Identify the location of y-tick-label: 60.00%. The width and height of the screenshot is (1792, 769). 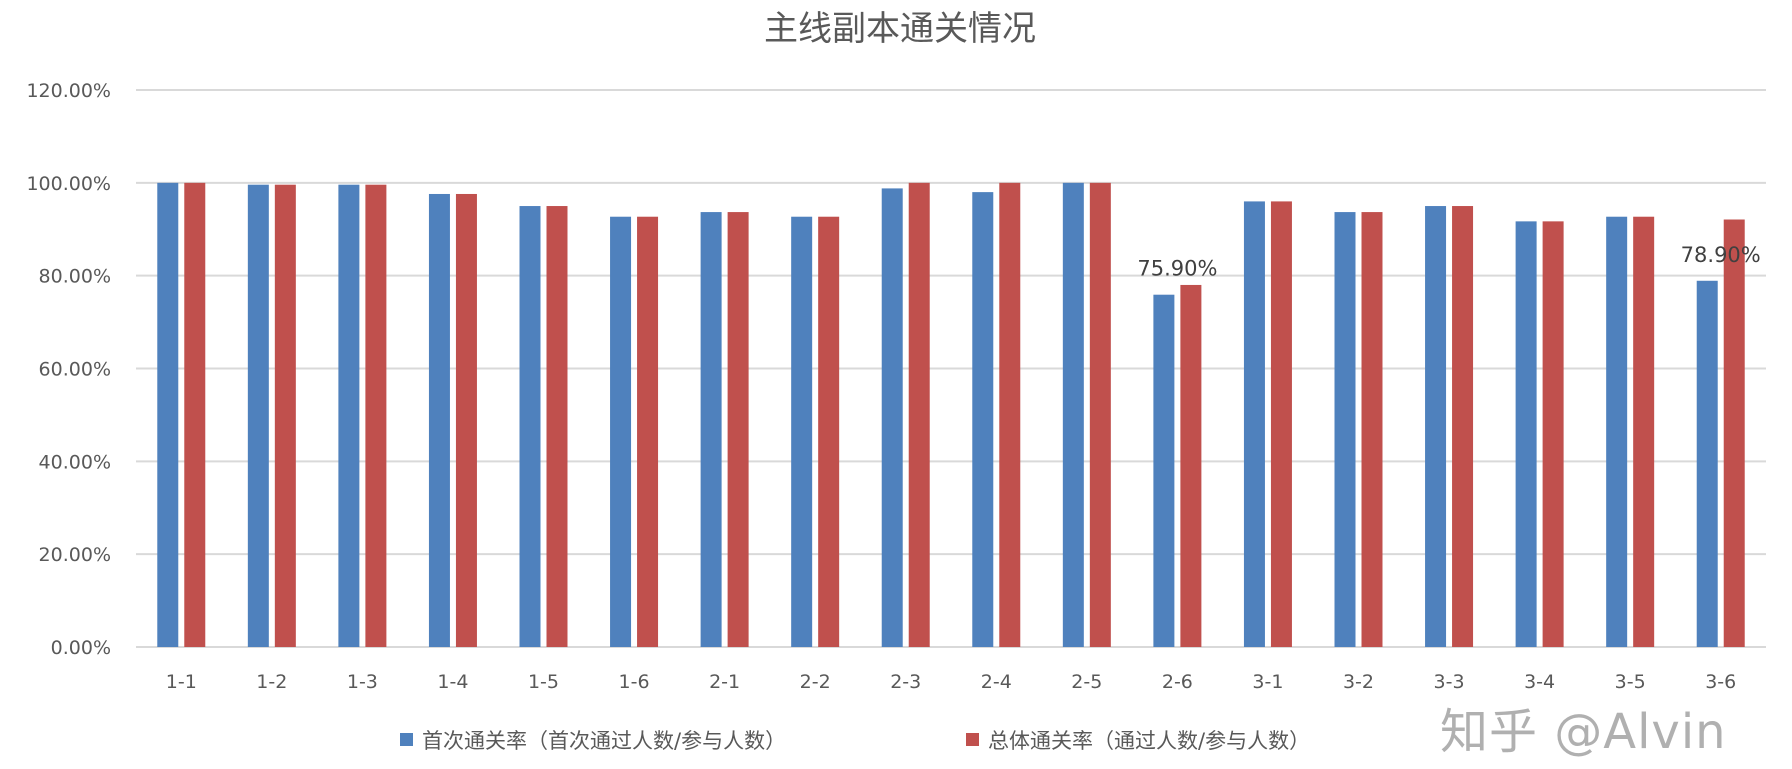
(75, 370).